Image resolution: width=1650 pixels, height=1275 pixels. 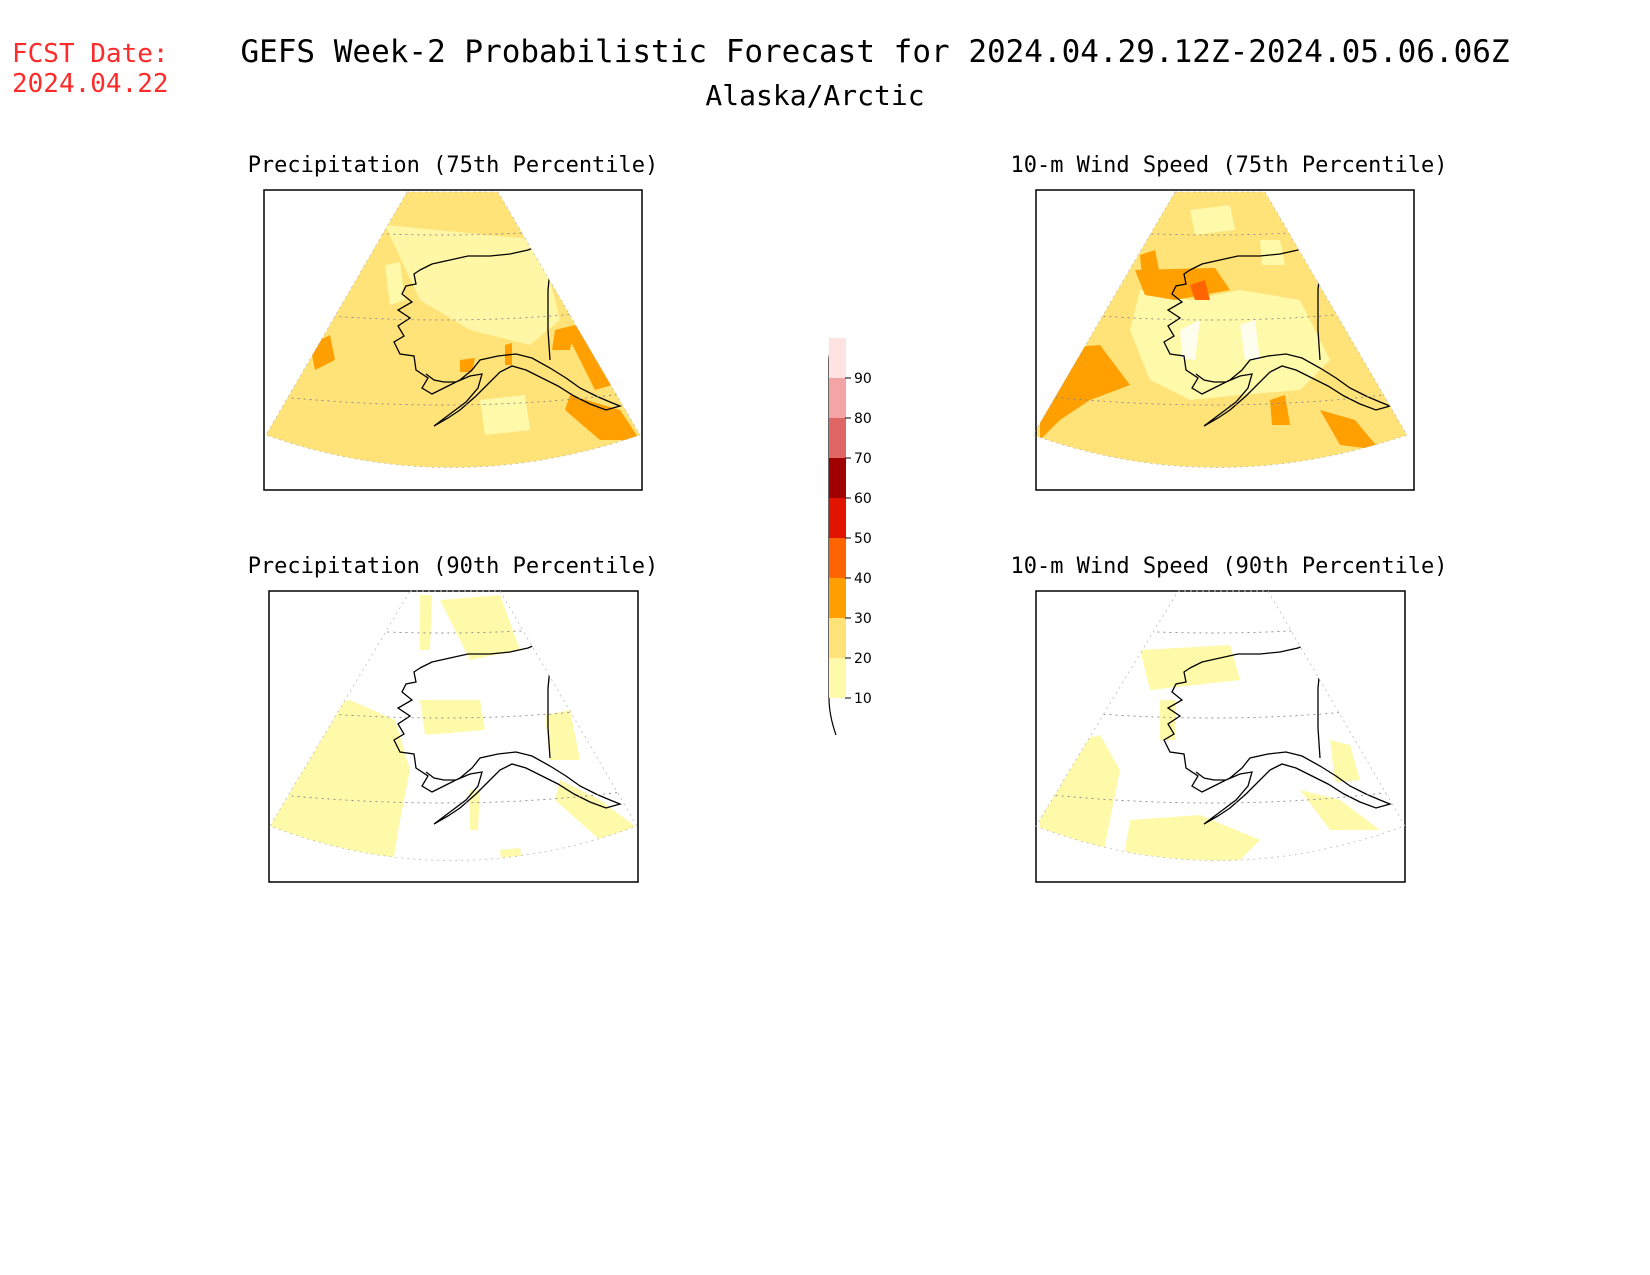 I want to click on colorbar-labels: 10 20 30 40 50 60 70 80 90, so click(x=858, y=539).